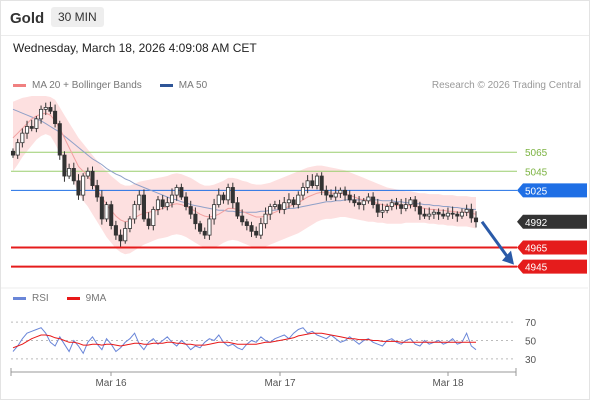  What do you see at coordinates (506, 85) in the screenshot?
I see `research-credit: Research © 2026 Trading Central` at bounding box center [506, 85].